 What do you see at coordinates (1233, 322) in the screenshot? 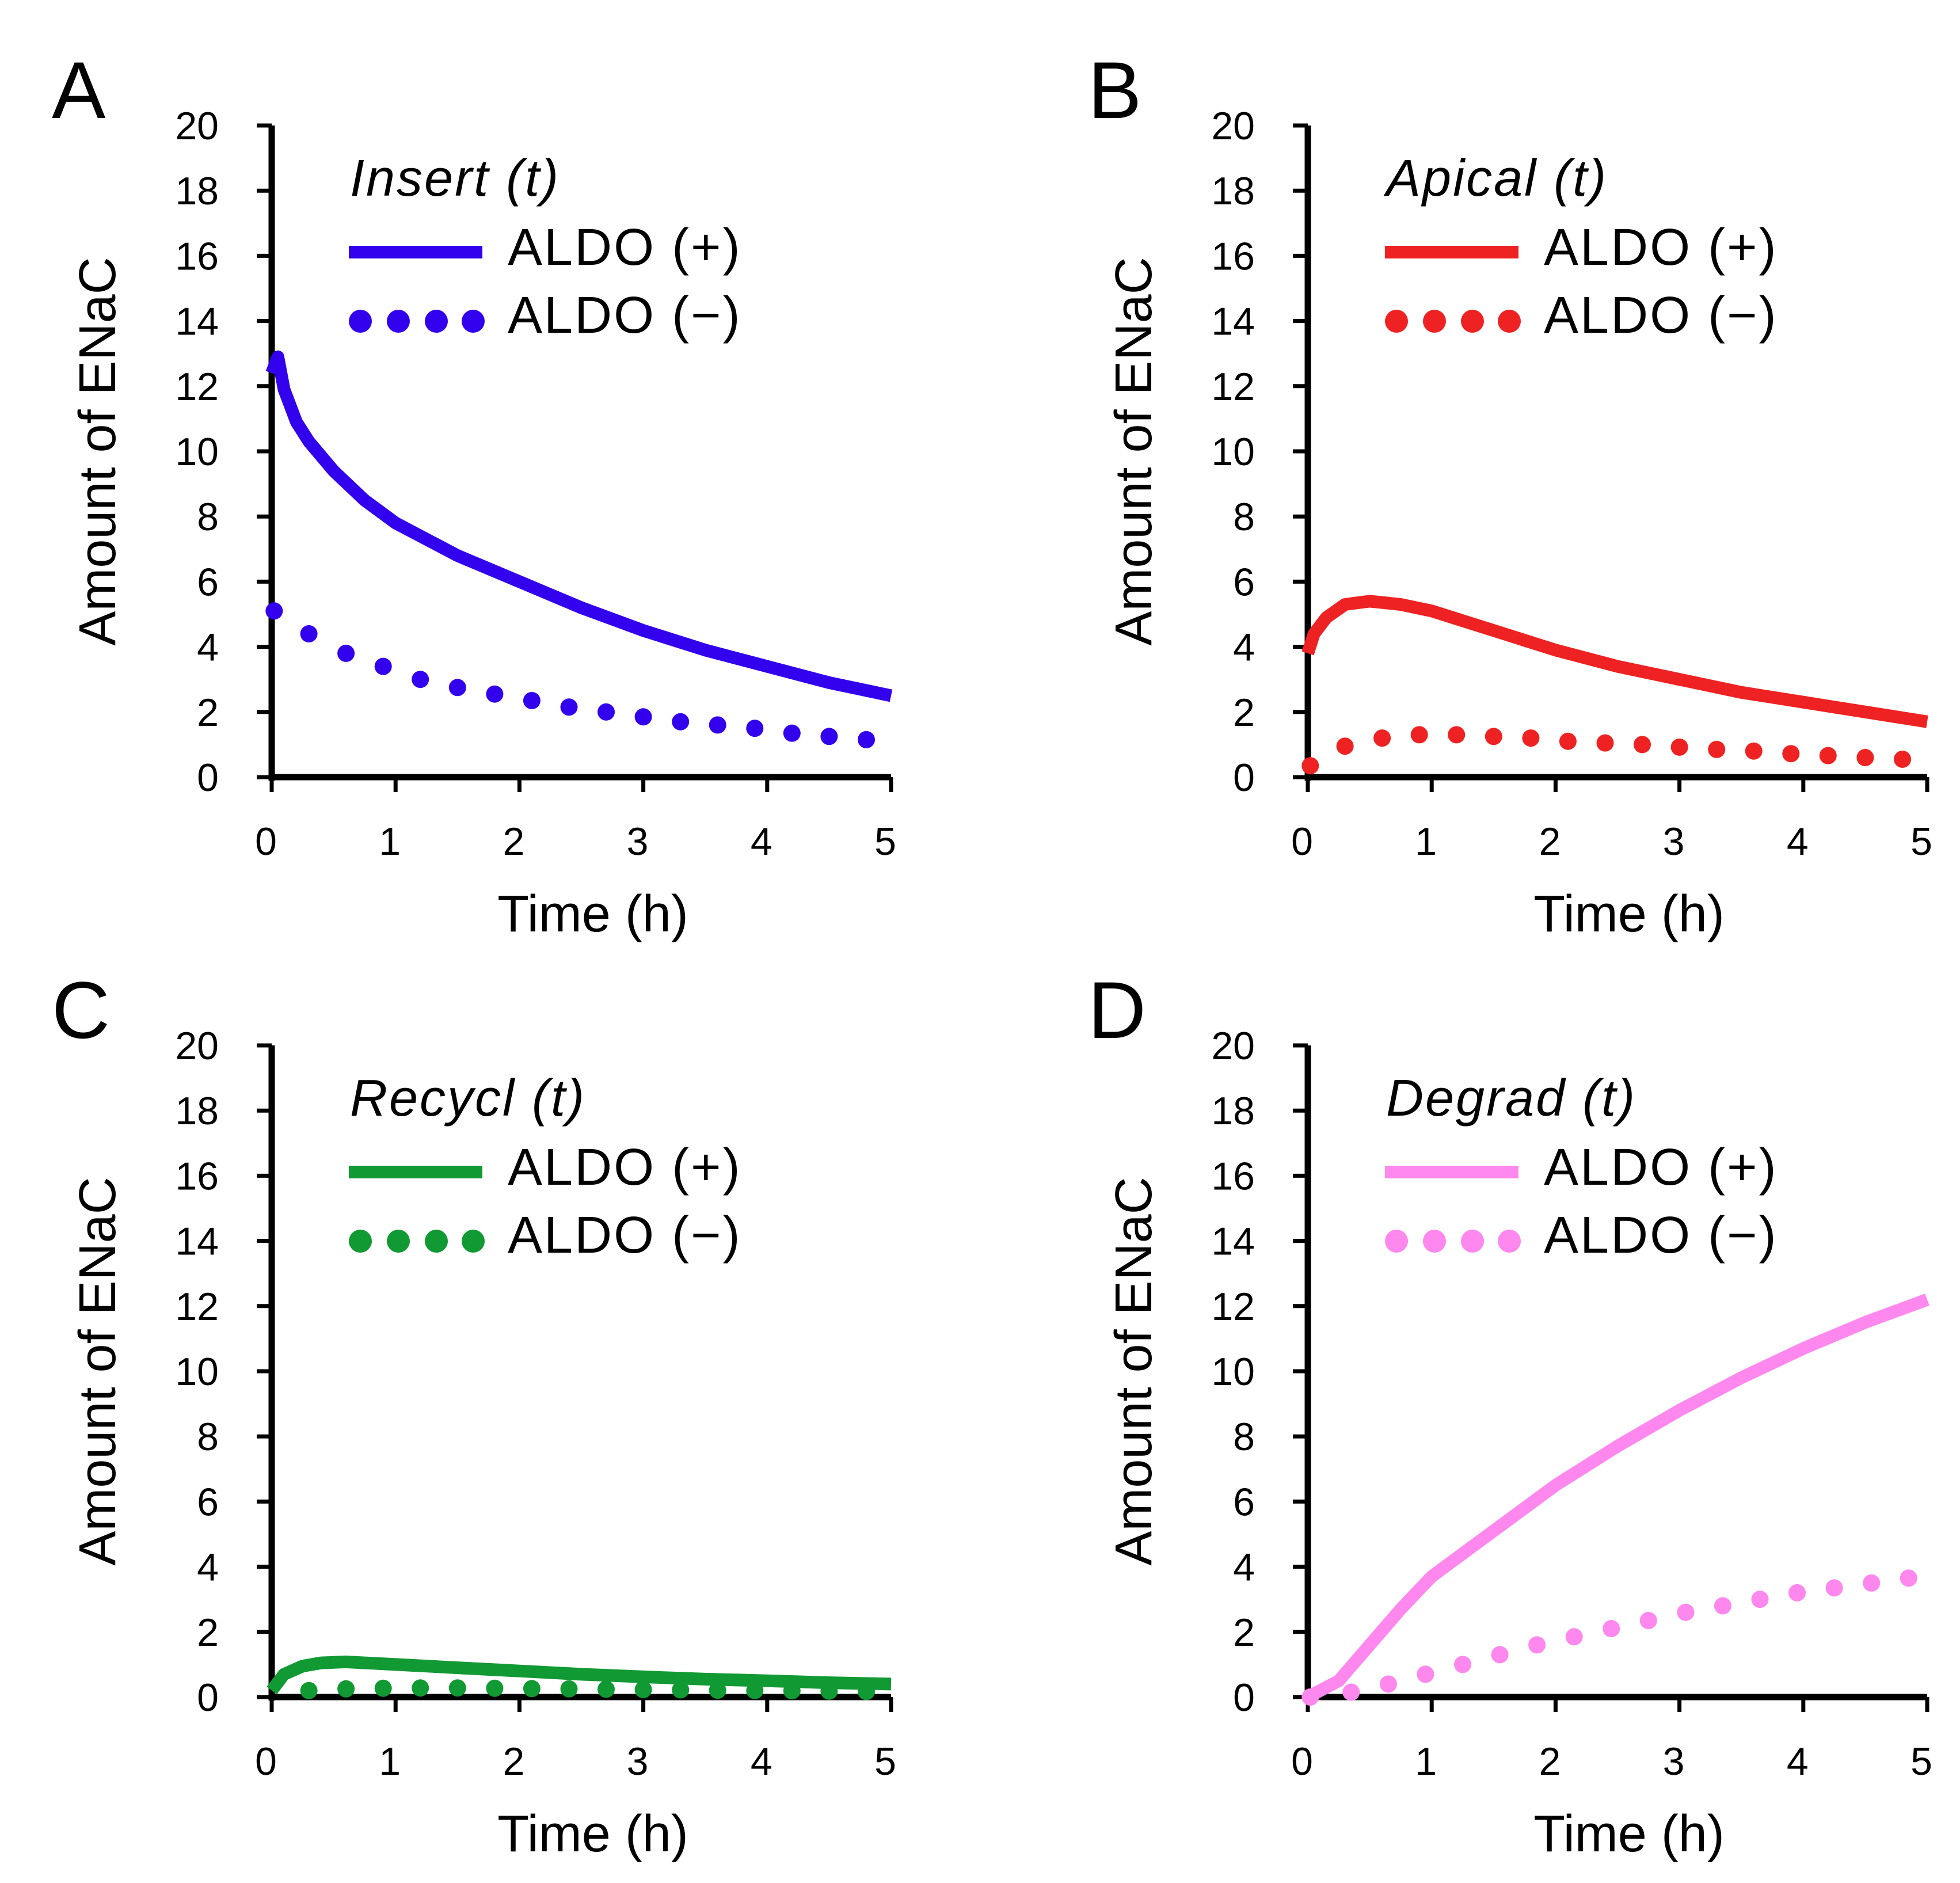
I see `y-tick-label: 14` at bounding box center [1233, 322].